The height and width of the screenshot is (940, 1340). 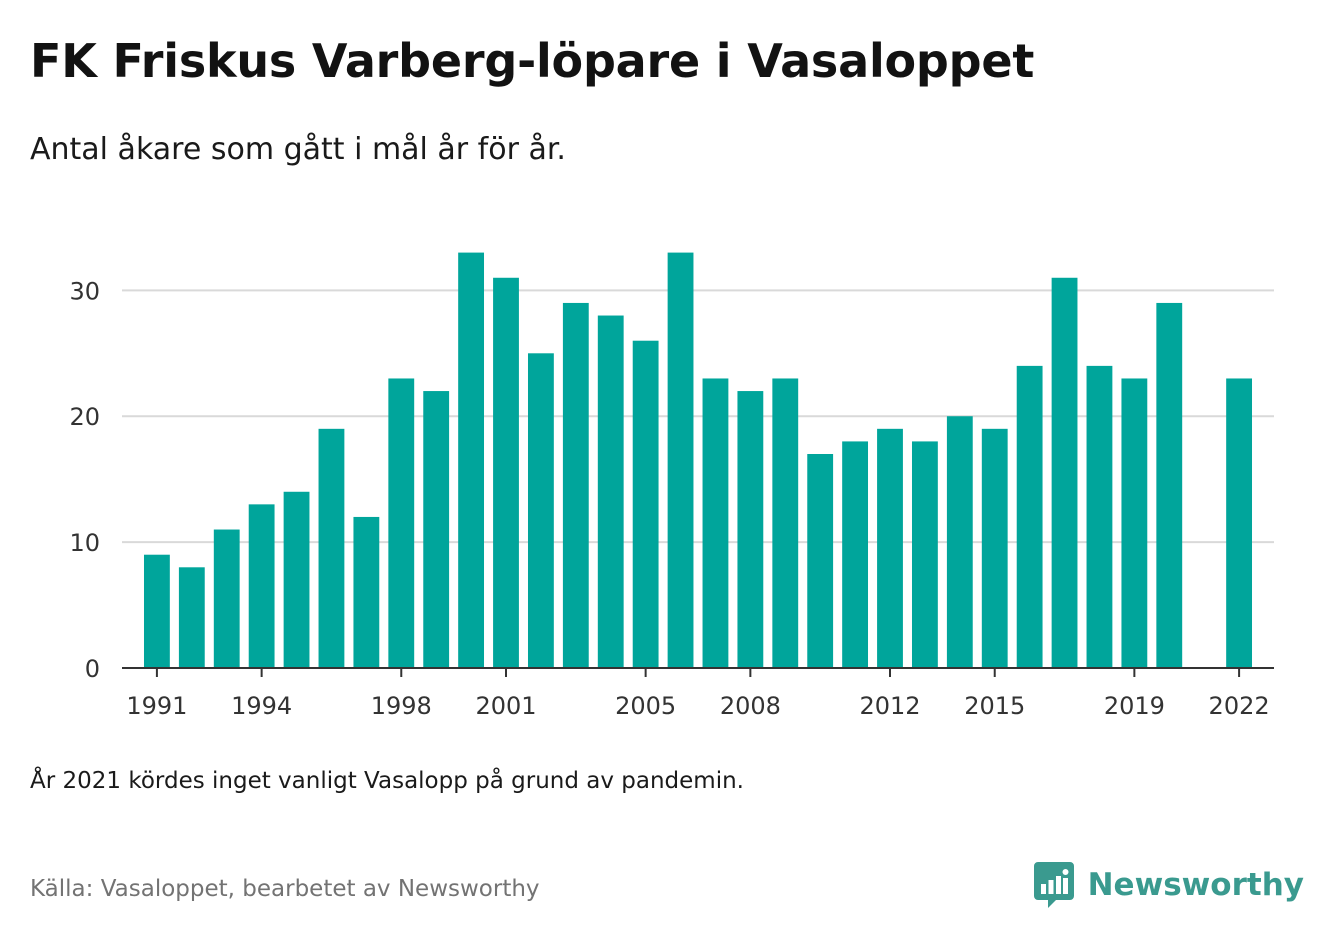 What do you see at coordinates (1134, 706) in the screenshot?
I see `x-tick-label: 2019` at bounding box center [1134, 706].